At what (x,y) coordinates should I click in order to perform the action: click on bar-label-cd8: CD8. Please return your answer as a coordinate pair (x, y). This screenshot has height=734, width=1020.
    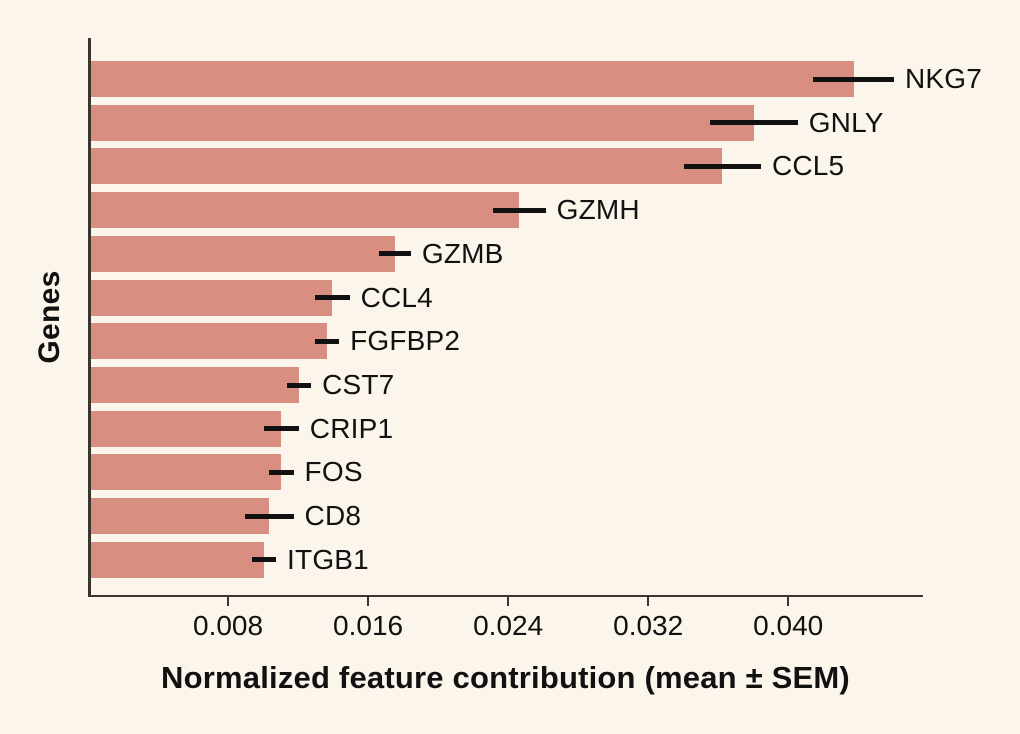
    Looking at the image, I should click on (333, 516).